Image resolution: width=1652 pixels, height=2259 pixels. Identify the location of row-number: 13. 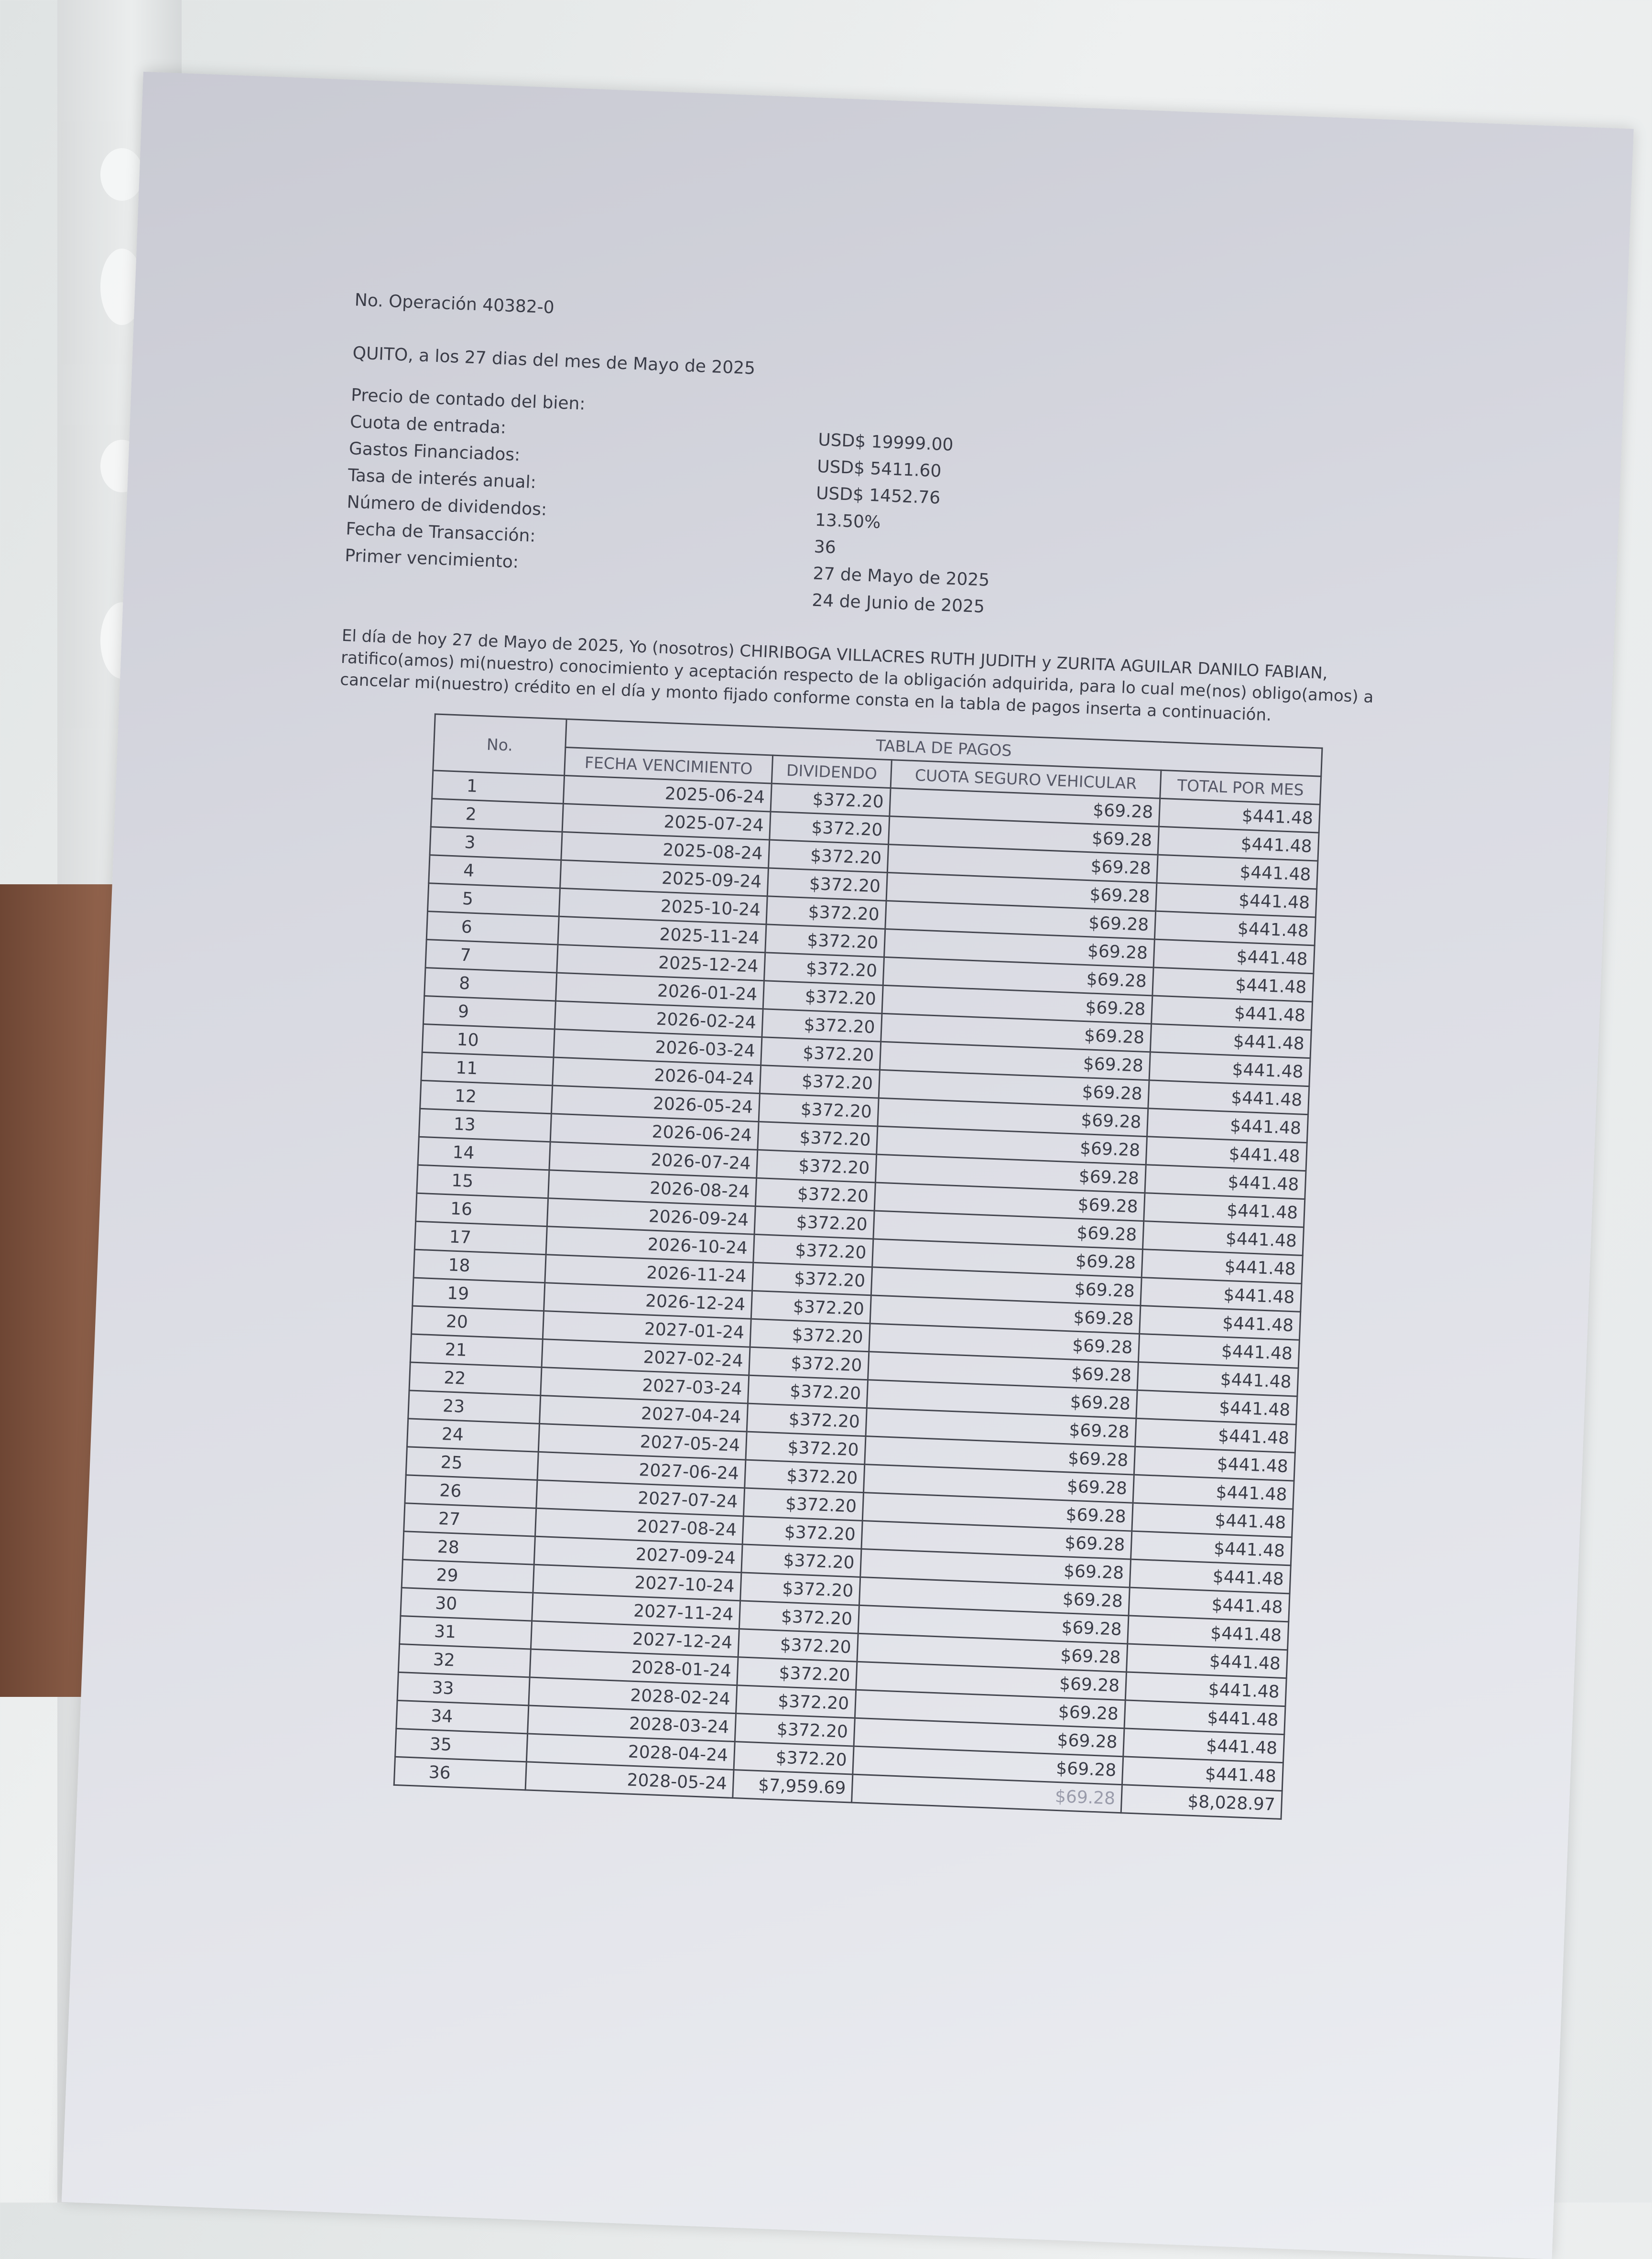
(485, 1125).